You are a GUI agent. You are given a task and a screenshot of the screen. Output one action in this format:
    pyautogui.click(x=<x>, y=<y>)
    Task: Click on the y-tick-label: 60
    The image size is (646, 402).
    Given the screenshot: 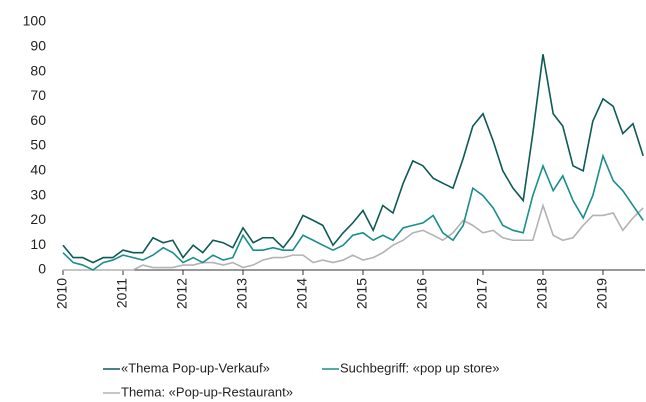 What is the action you would take?
    pyautogui.click(x=38, y=120)
    